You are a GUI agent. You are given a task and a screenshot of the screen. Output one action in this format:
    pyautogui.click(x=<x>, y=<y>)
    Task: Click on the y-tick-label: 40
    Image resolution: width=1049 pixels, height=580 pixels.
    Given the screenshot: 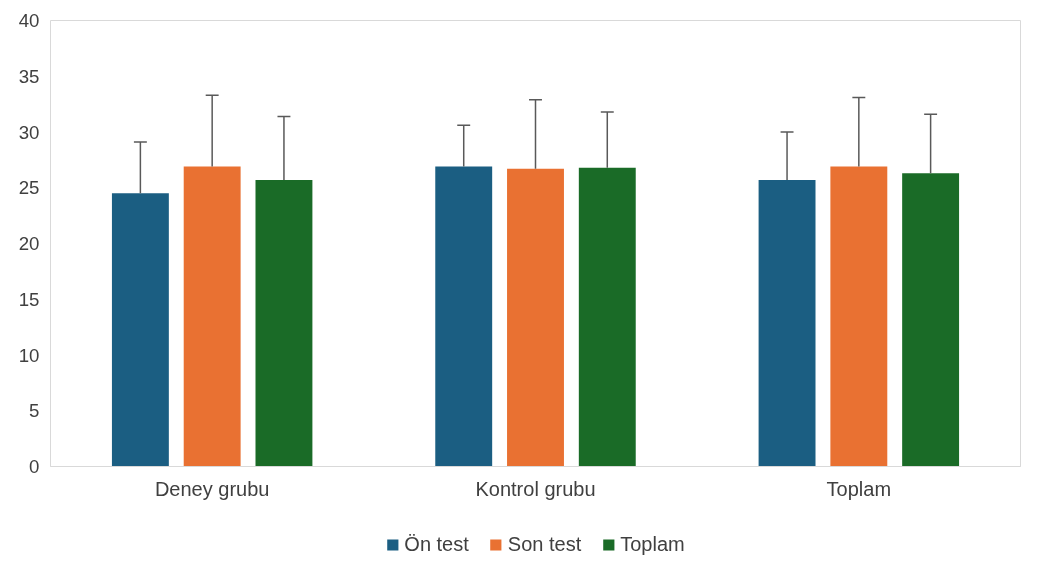 What is the action you would take?
    pyautogui.click(x=29, y=20)
    